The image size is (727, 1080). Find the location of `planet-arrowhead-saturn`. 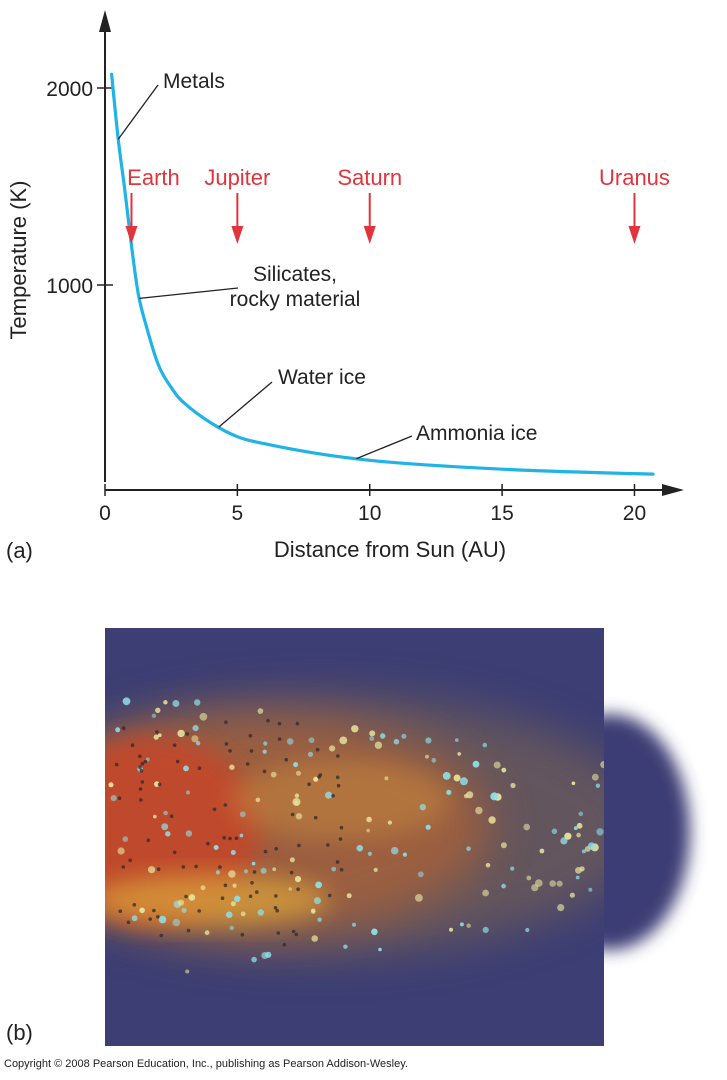

planet-arrowhead-saturn is located at coordinates (369, 235).